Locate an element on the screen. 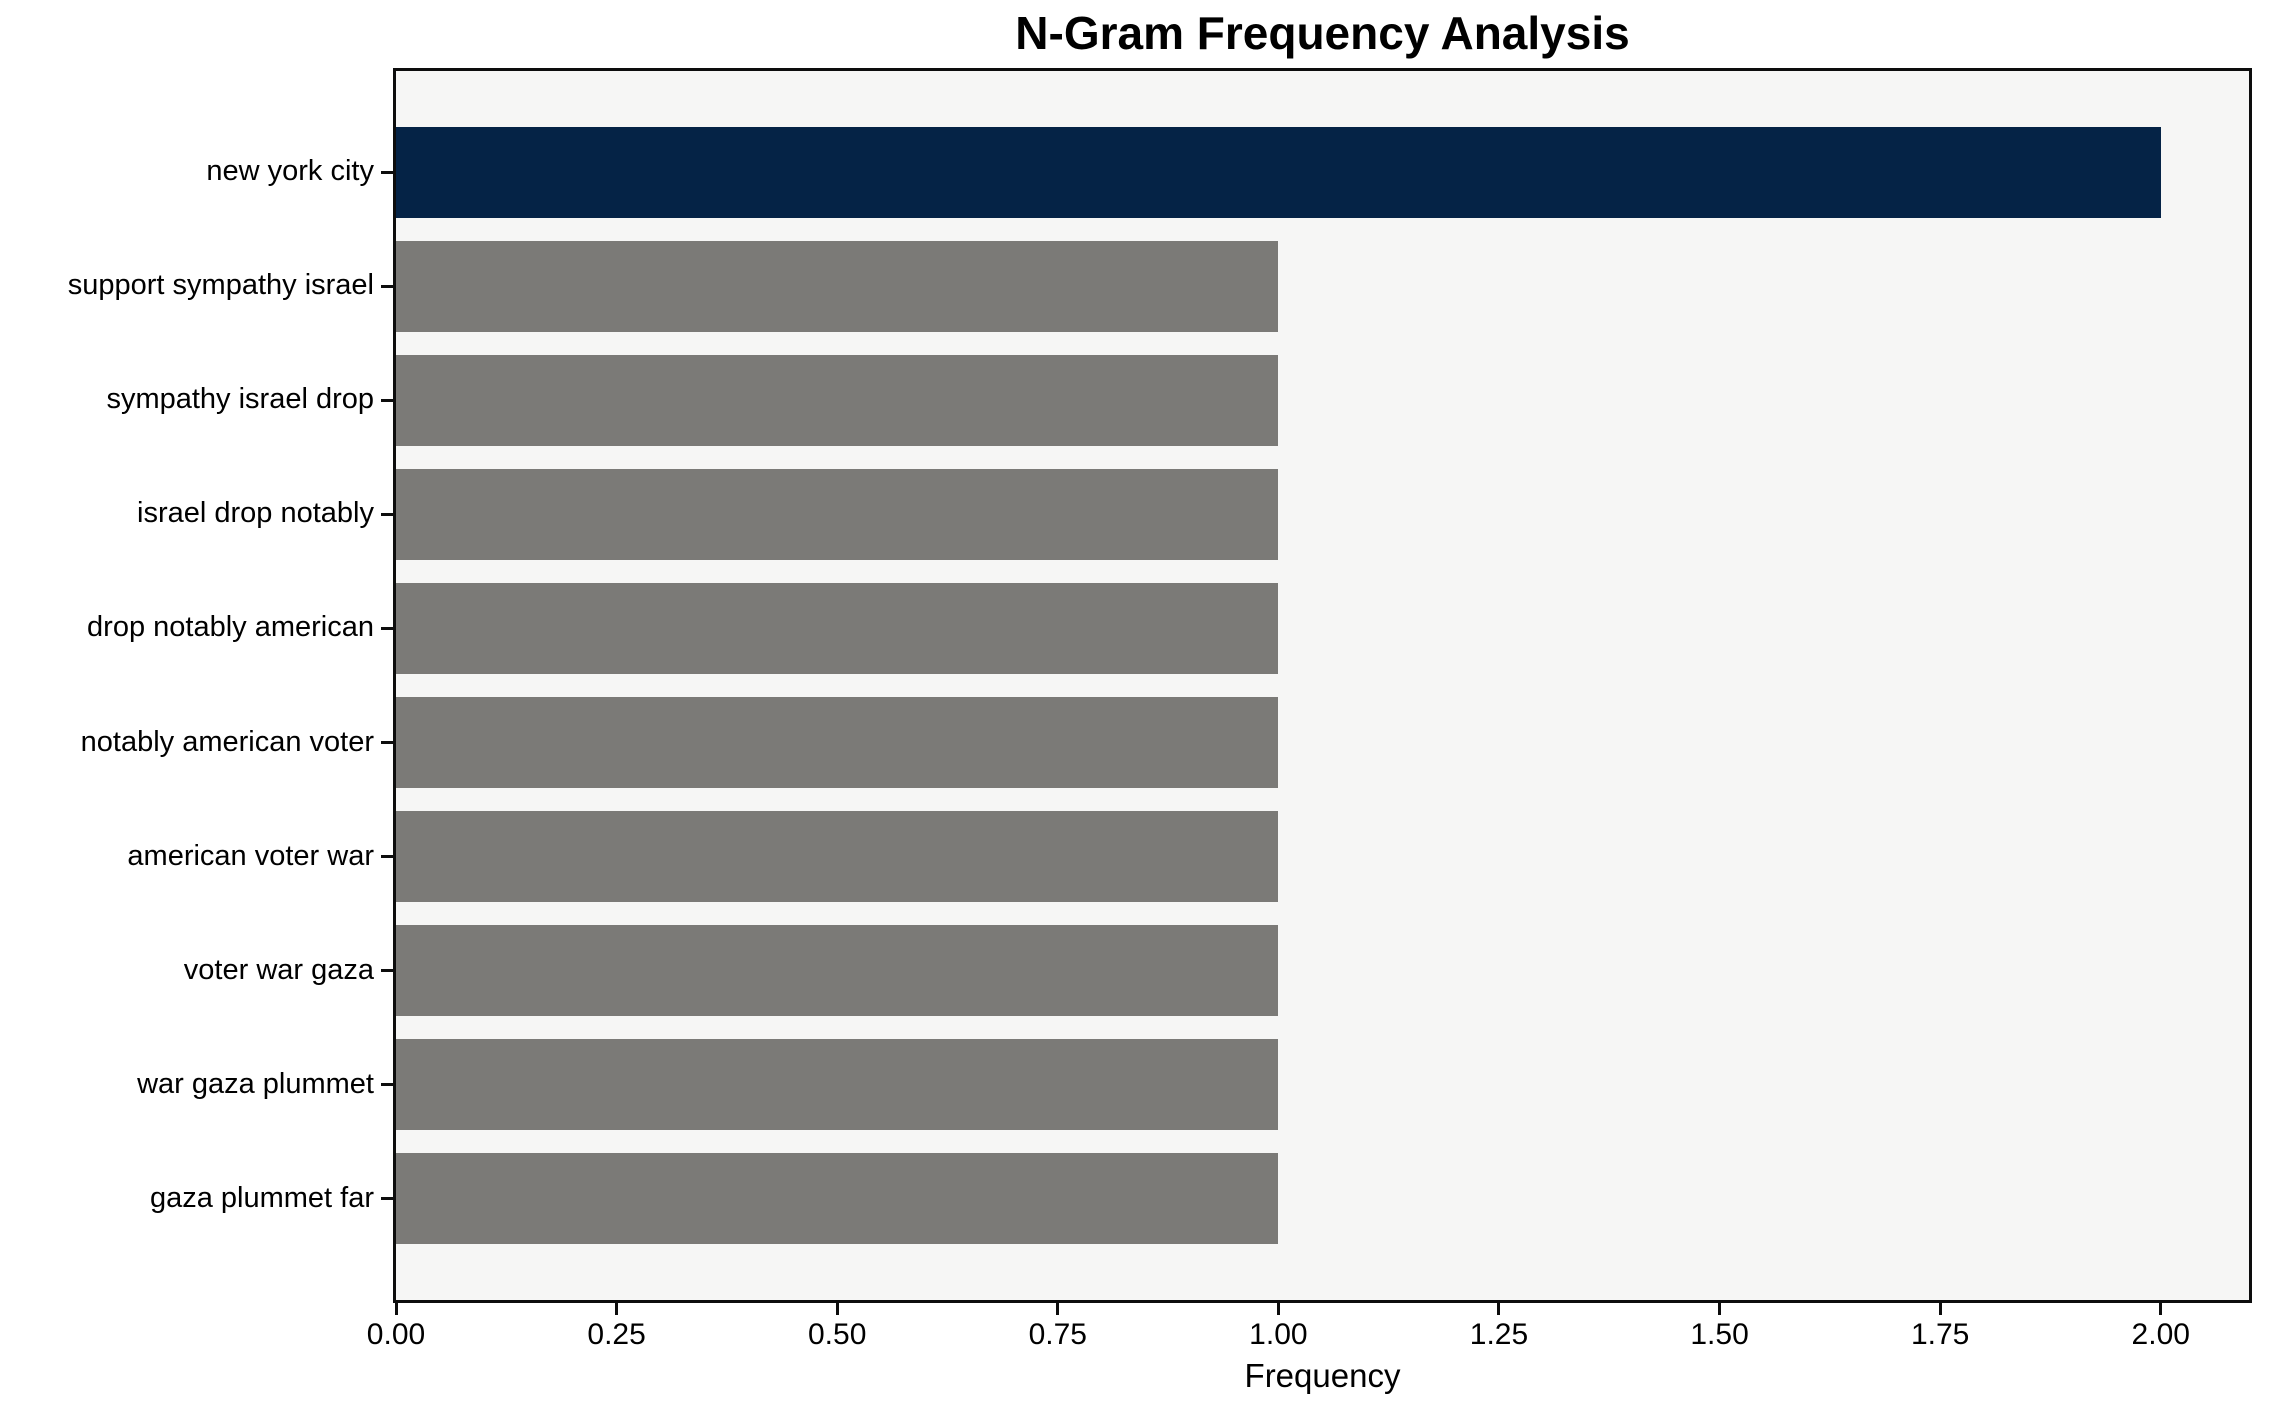 The height and width of the screenshot is (1414, 2271). chart-title: N-Gram Frequency Analysis is located at coordinates (1322, 33).